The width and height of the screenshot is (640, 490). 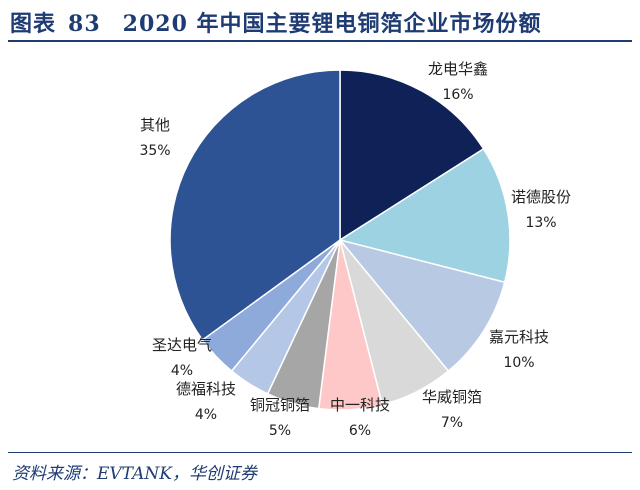 I want to click on slice-name-label: 圣达电气, so click(x=182, y=345).